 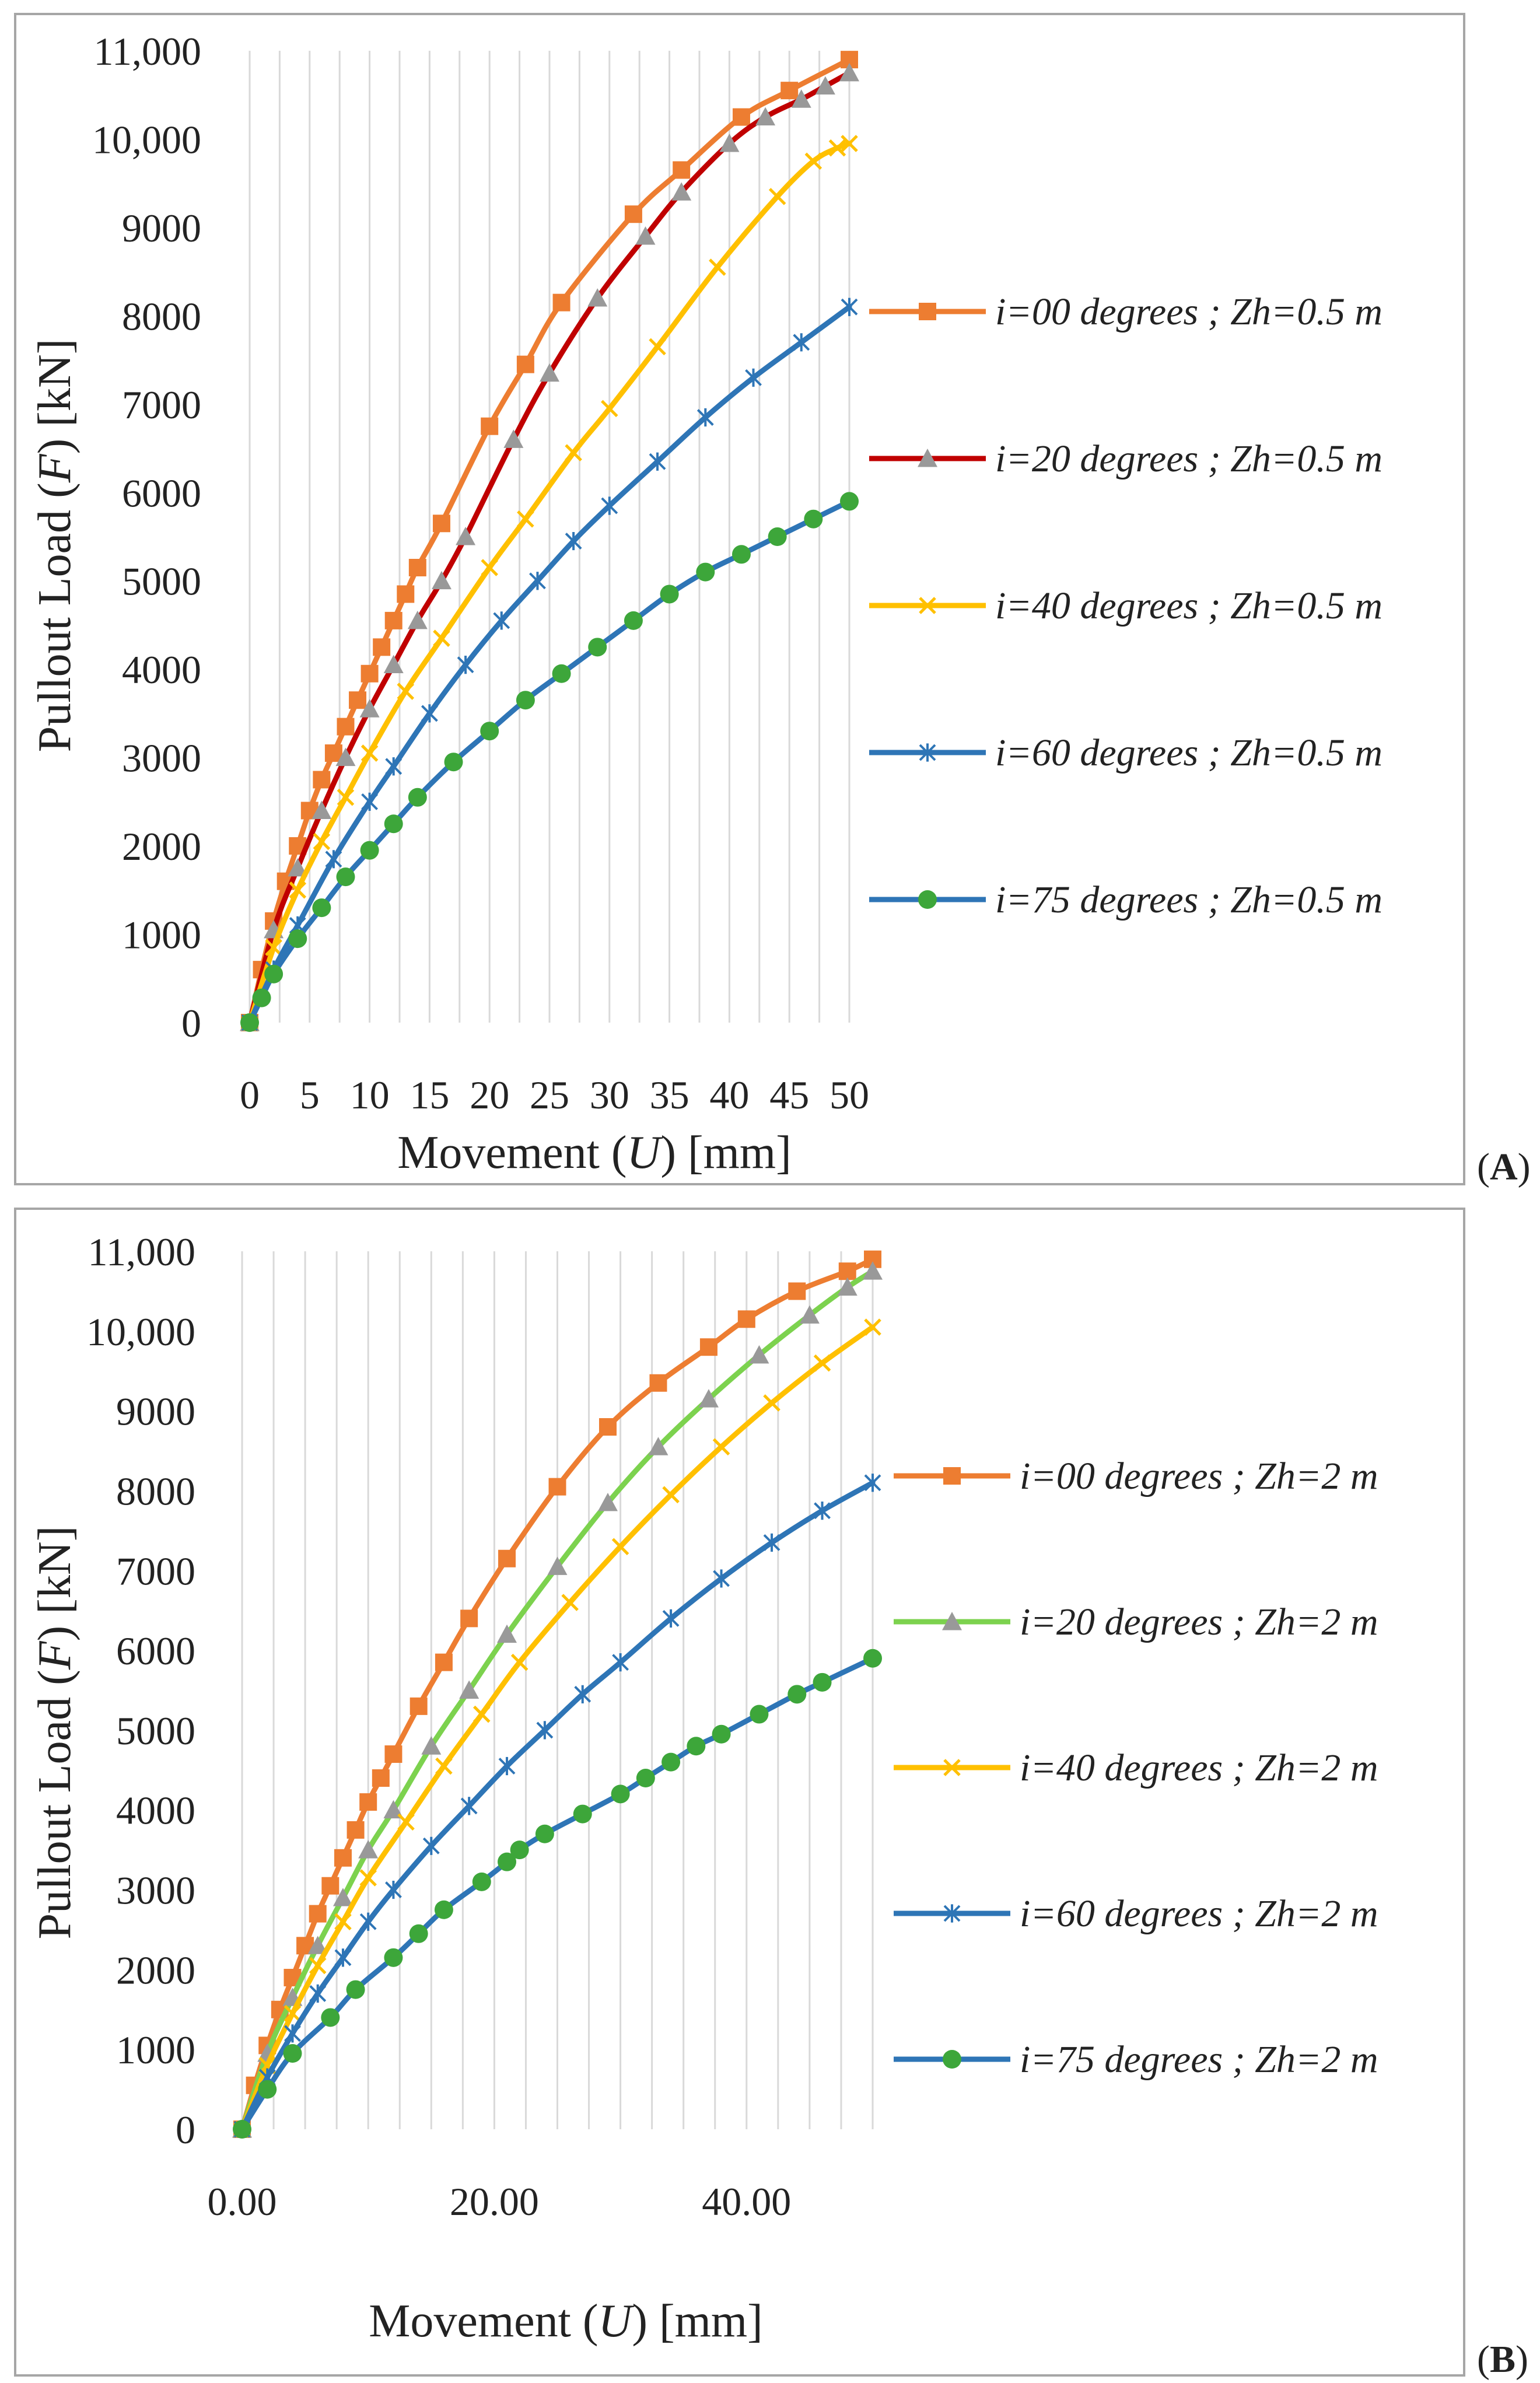 I want to click on panel-b-legend-label: i=00 degrees ; Zh=2 m, so click(x=1199, y=1476).